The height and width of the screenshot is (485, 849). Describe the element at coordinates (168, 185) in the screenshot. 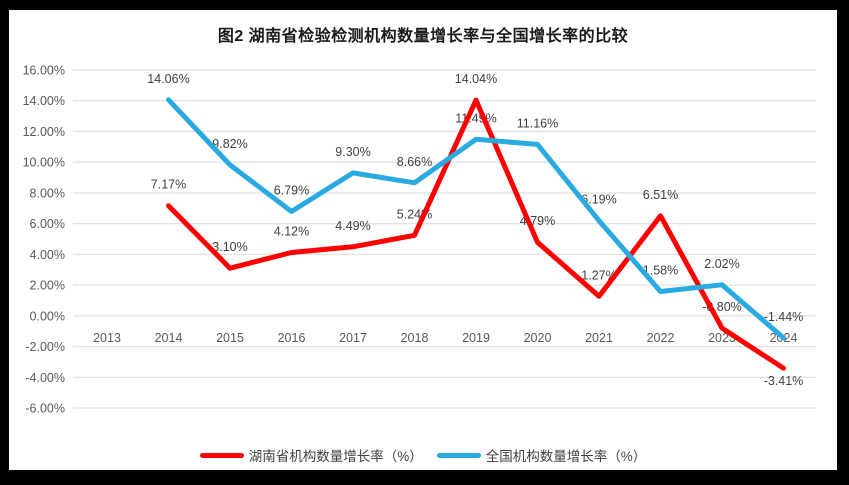

I see `data-label: 7.17%` at that location.